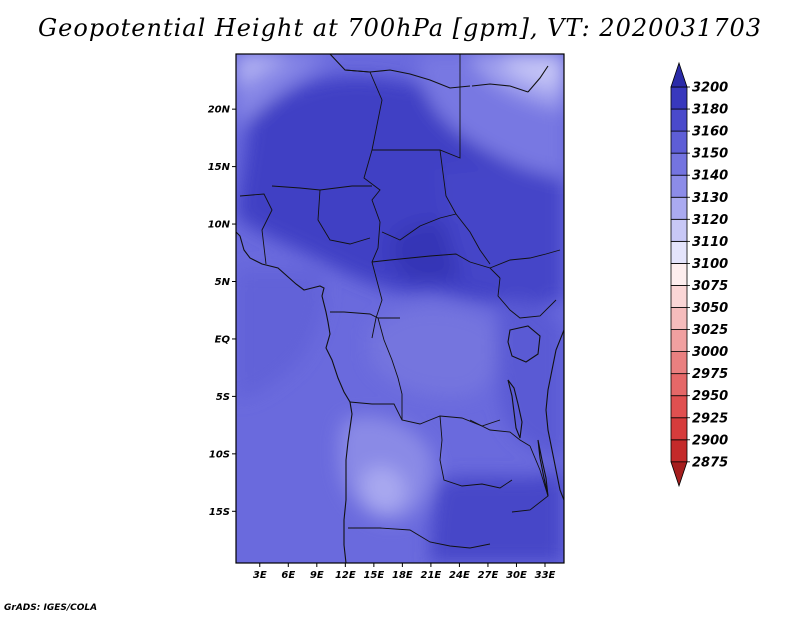  I want to click on y-tick-label: 10N, so click(219, 225).